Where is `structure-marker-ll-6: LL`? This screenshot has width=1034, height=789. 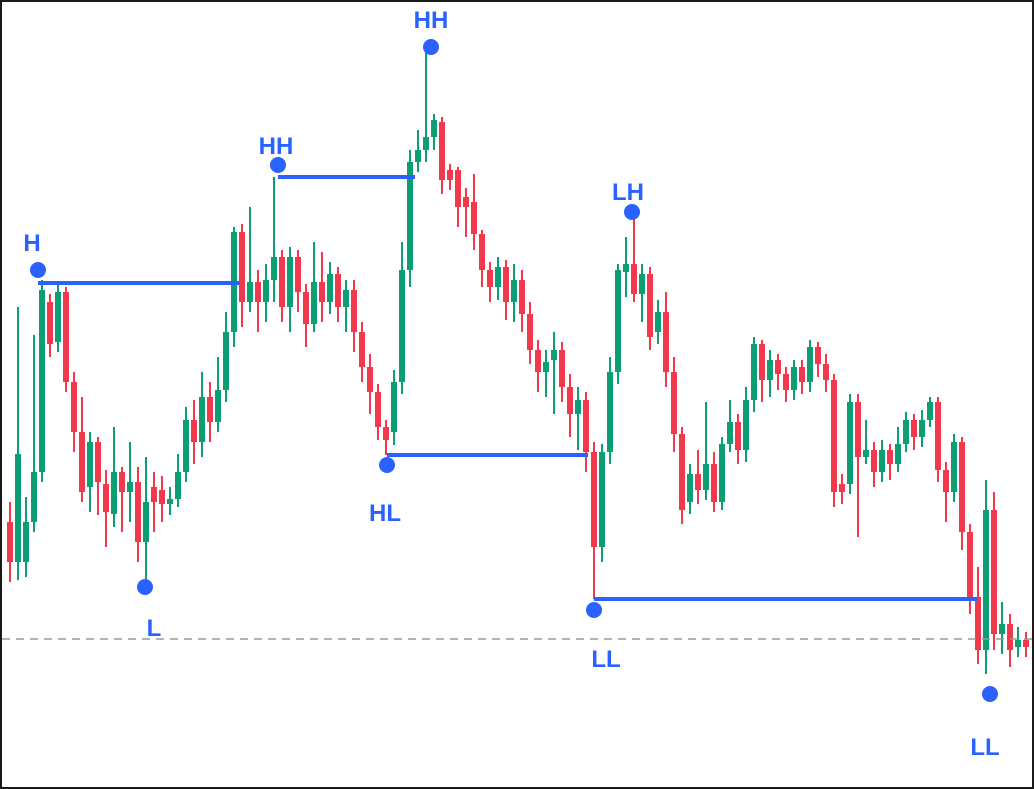 structure-marker-ll-6: LL is located at coordinates (603, 637).